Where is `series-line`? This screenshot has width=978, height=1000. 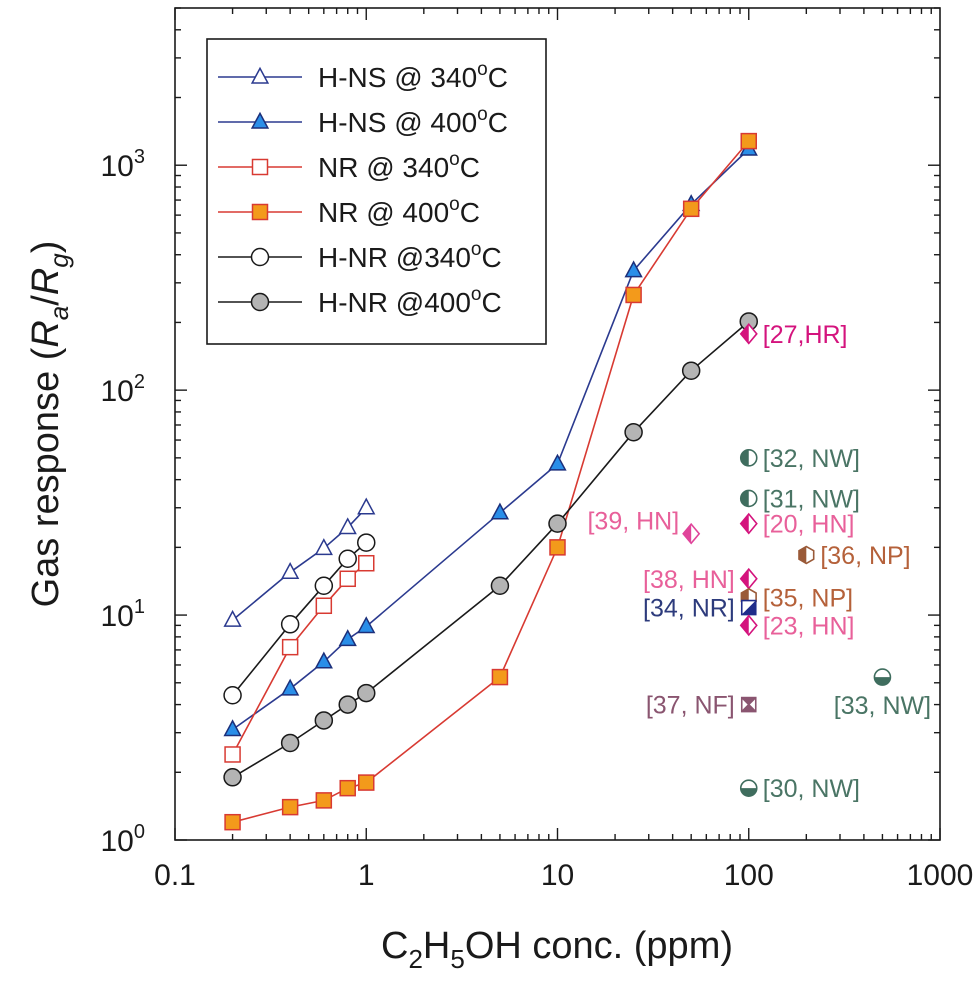
series-line is located at coordinates (299, 658).